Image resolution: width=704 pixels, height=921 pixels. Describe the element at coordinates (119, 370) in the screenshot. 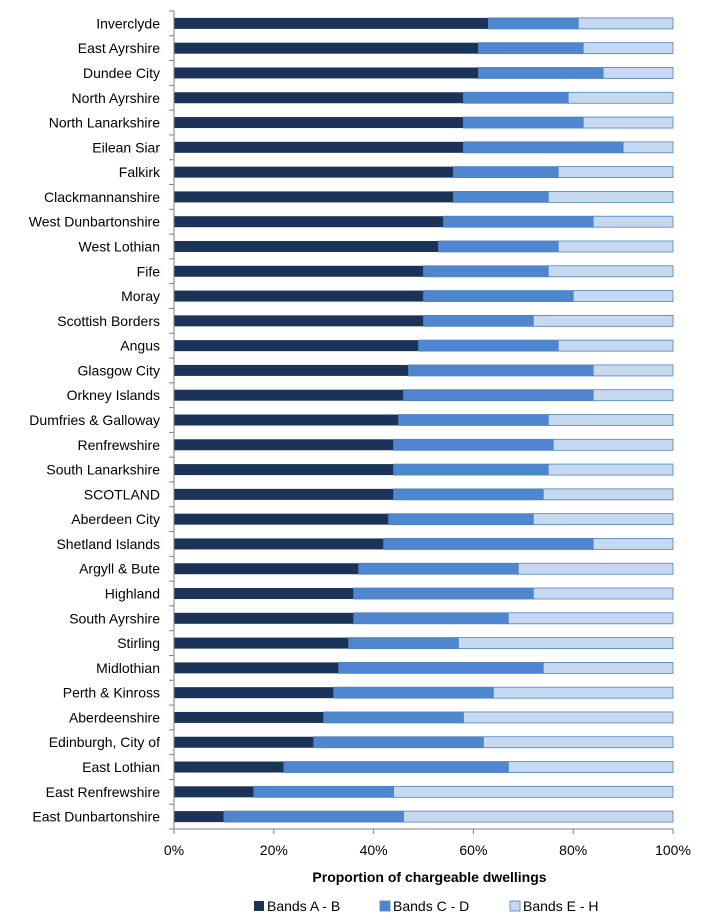

I see `category-label: Glasgow City` at that location.